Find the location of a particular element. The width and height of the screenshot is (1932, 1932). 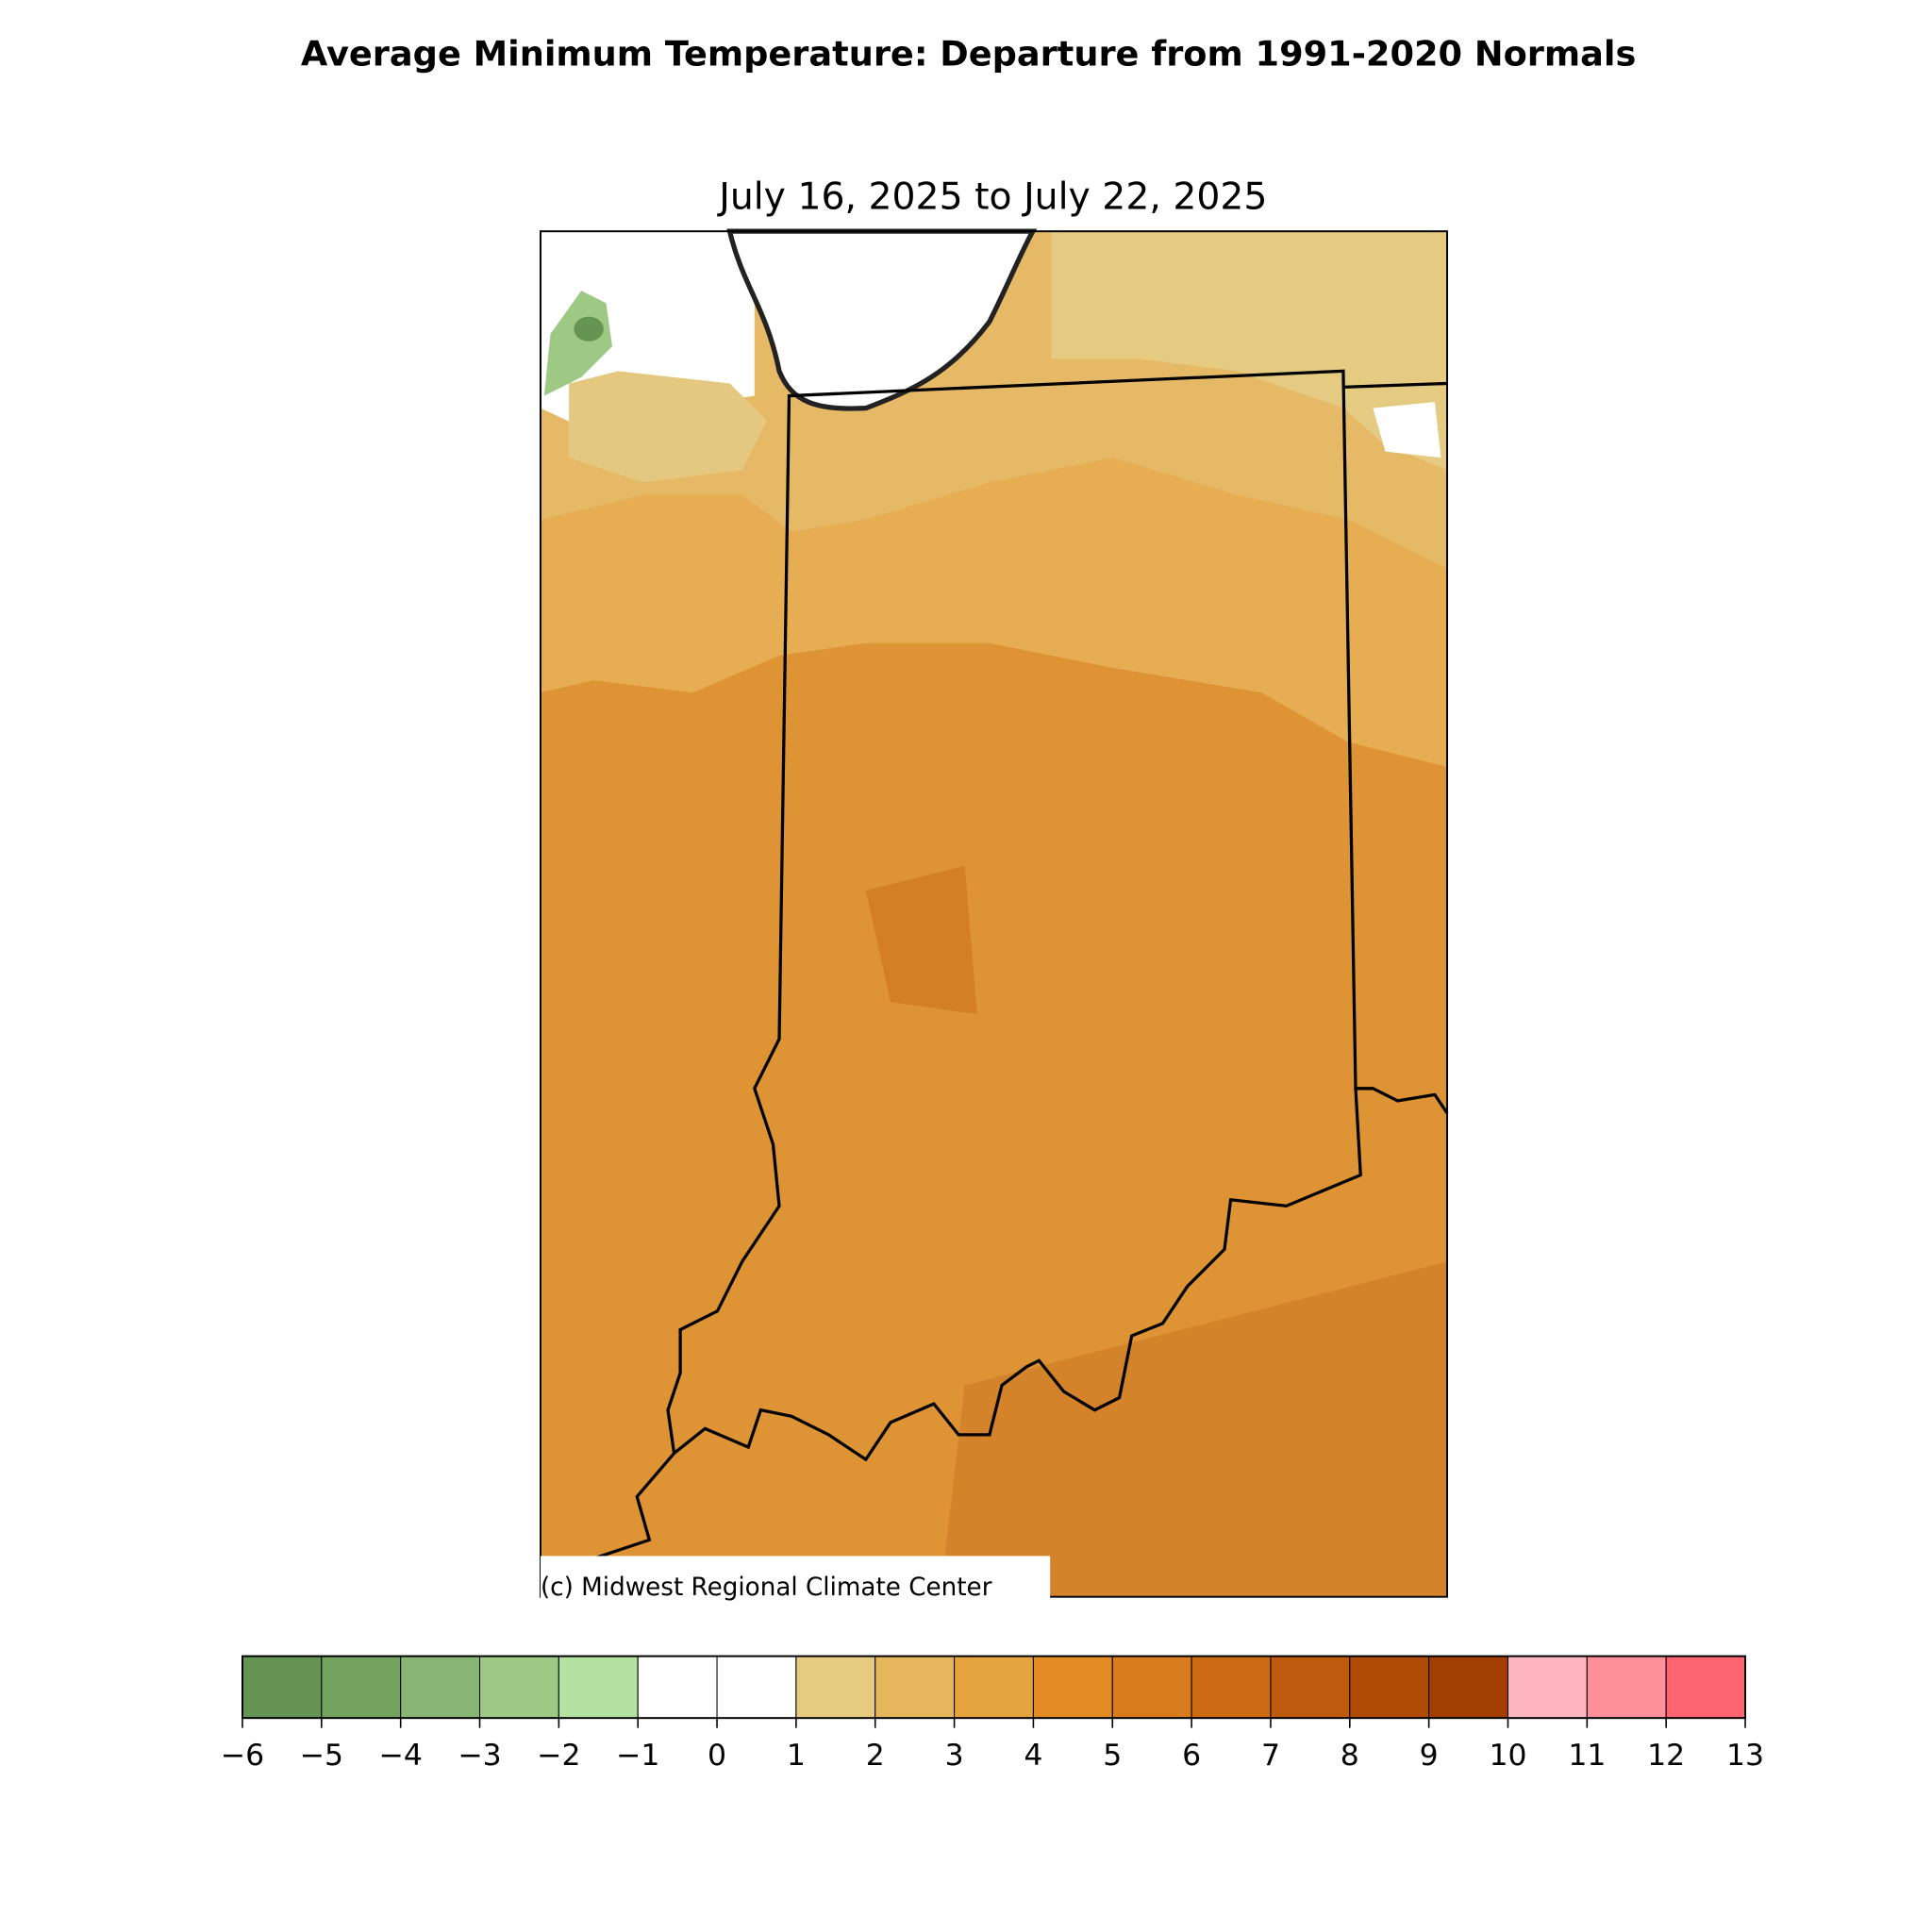

colorbar: −6 −5 −4 −3 −2 −1 0 1 2 3 4 5 6 7 8 9 10 11 12 13 is located at coordinates (993, 1714).